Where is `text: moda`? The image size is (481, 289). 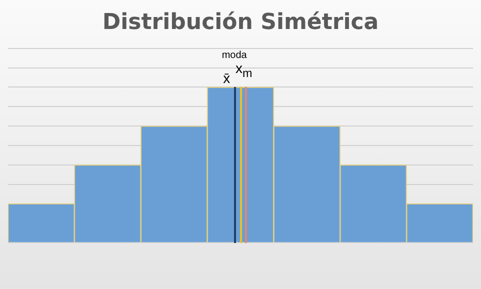
text: moda is located at coordinates (234, 56).